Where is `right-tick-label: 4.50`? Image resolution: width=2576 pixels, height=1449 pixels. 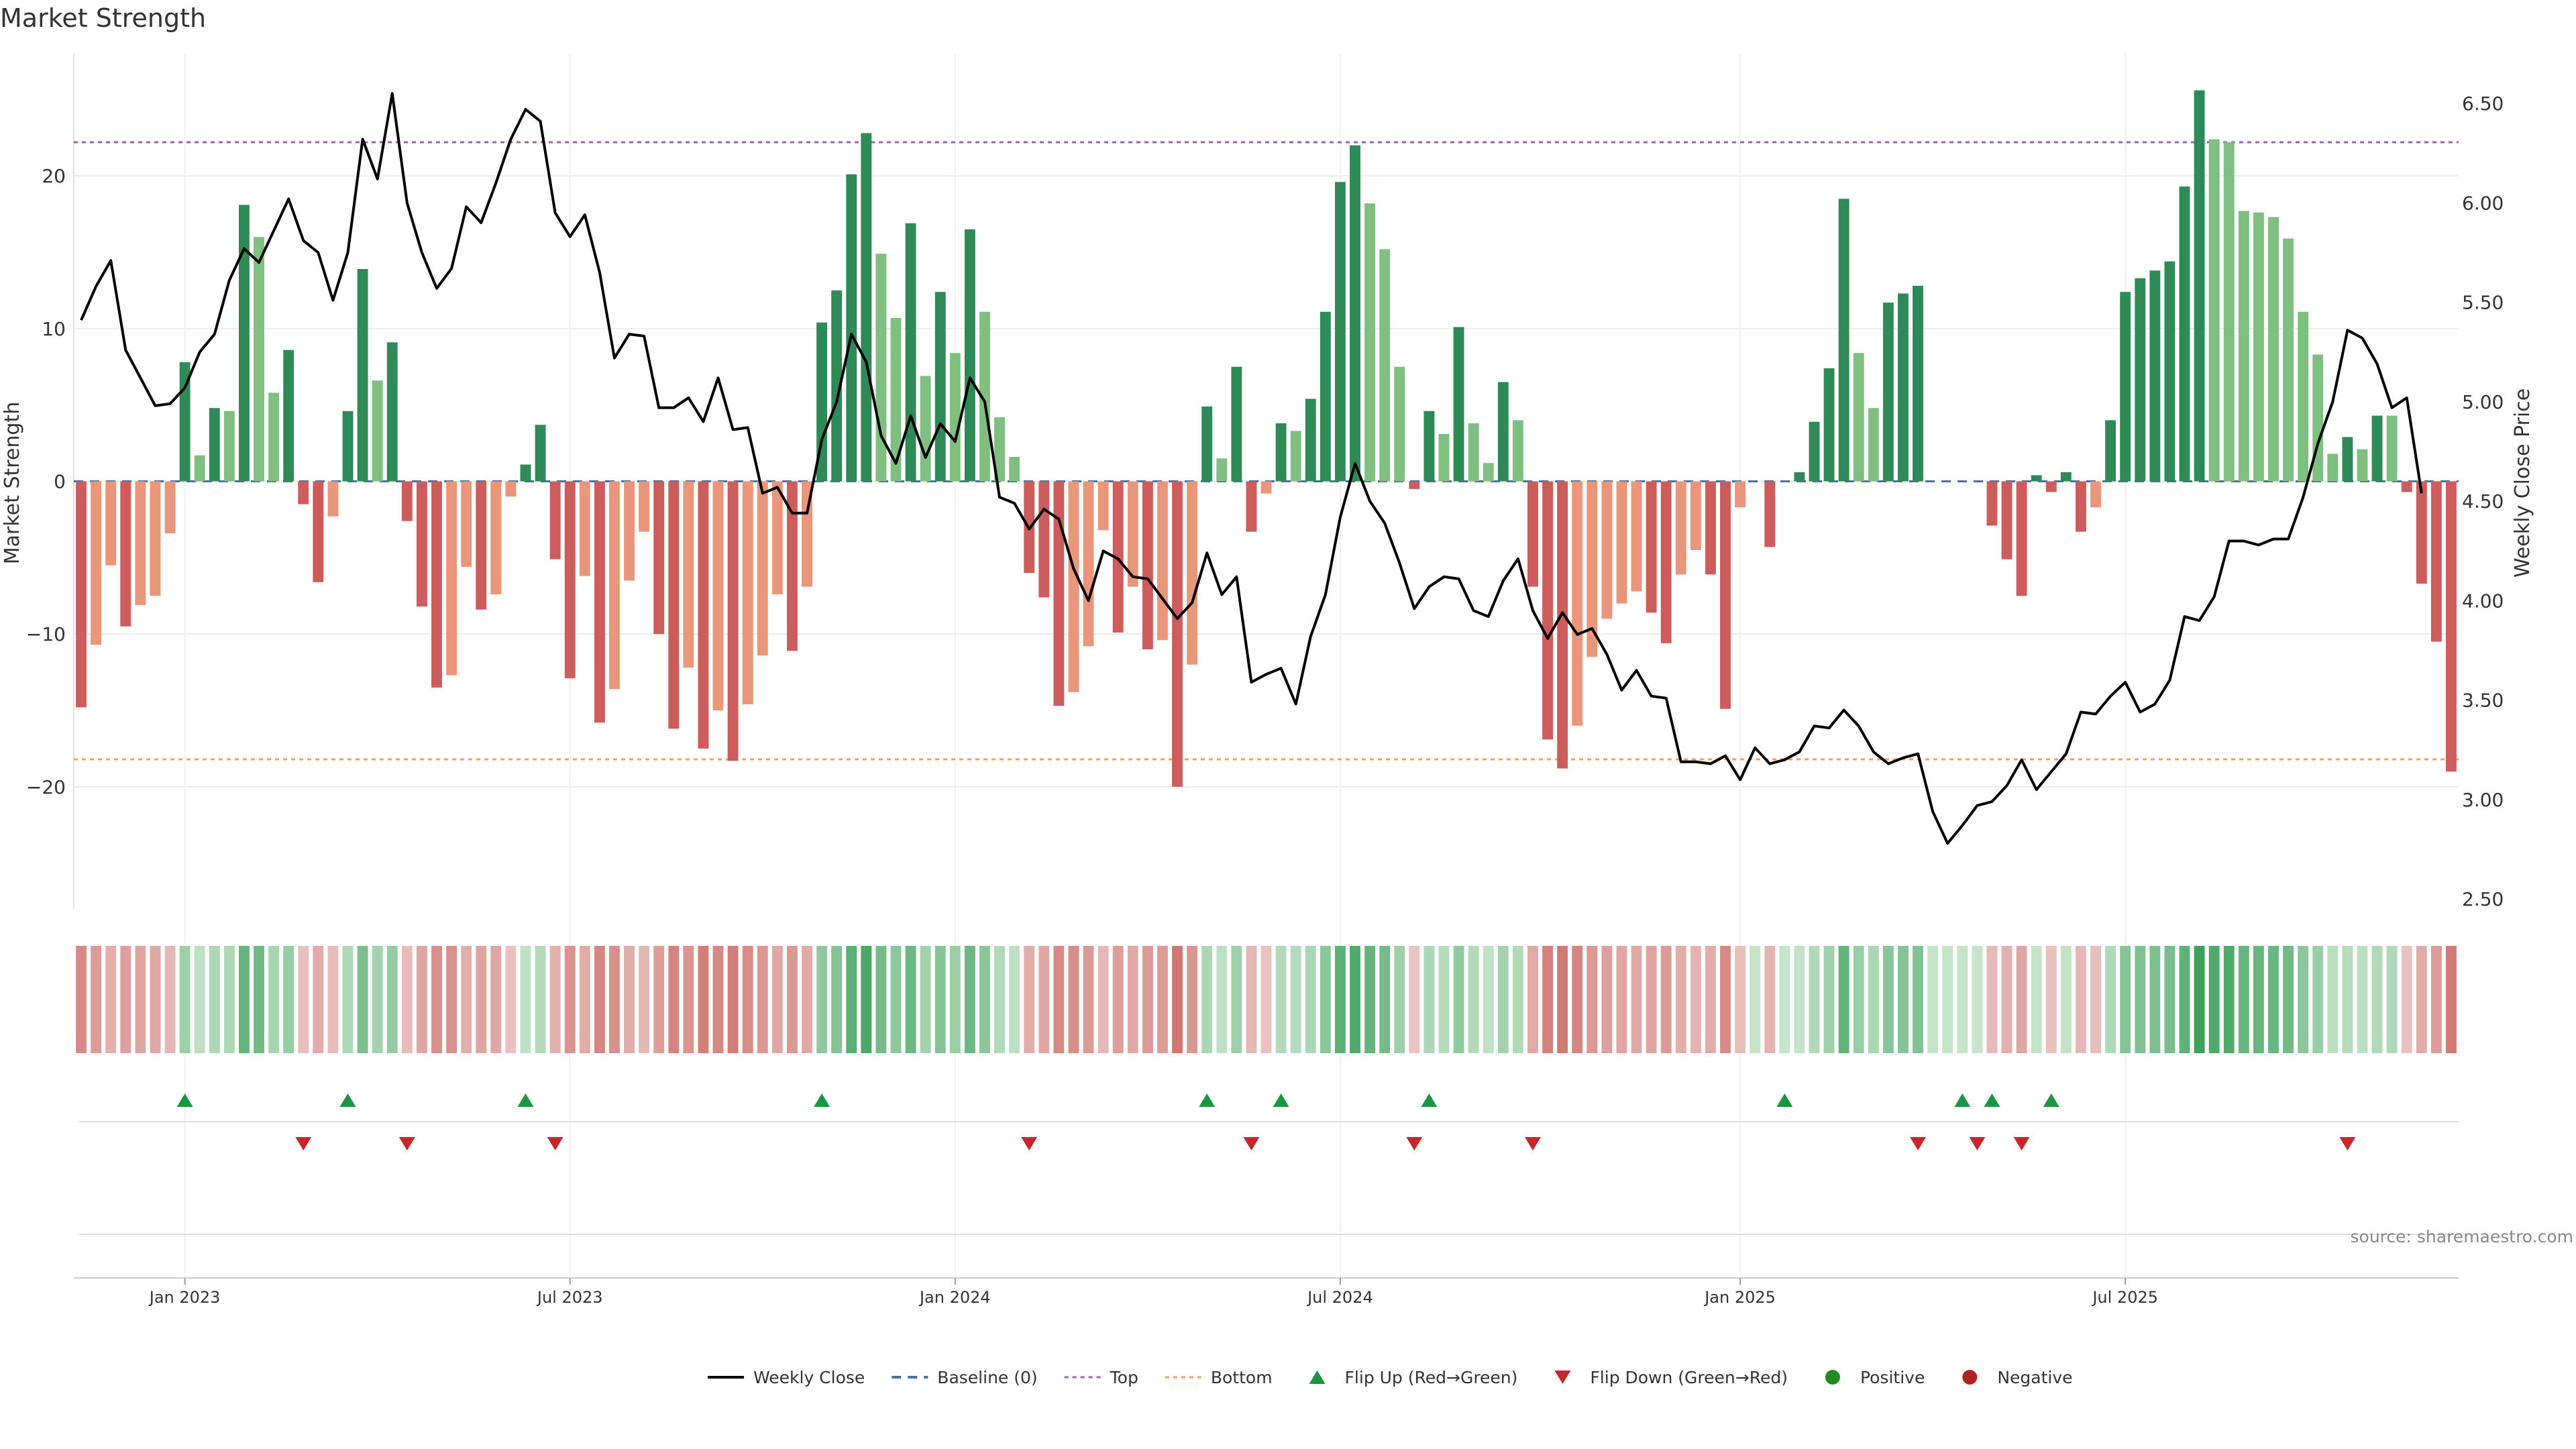
right-tick-label: 4.50 is located at coordinates (2483, 501).